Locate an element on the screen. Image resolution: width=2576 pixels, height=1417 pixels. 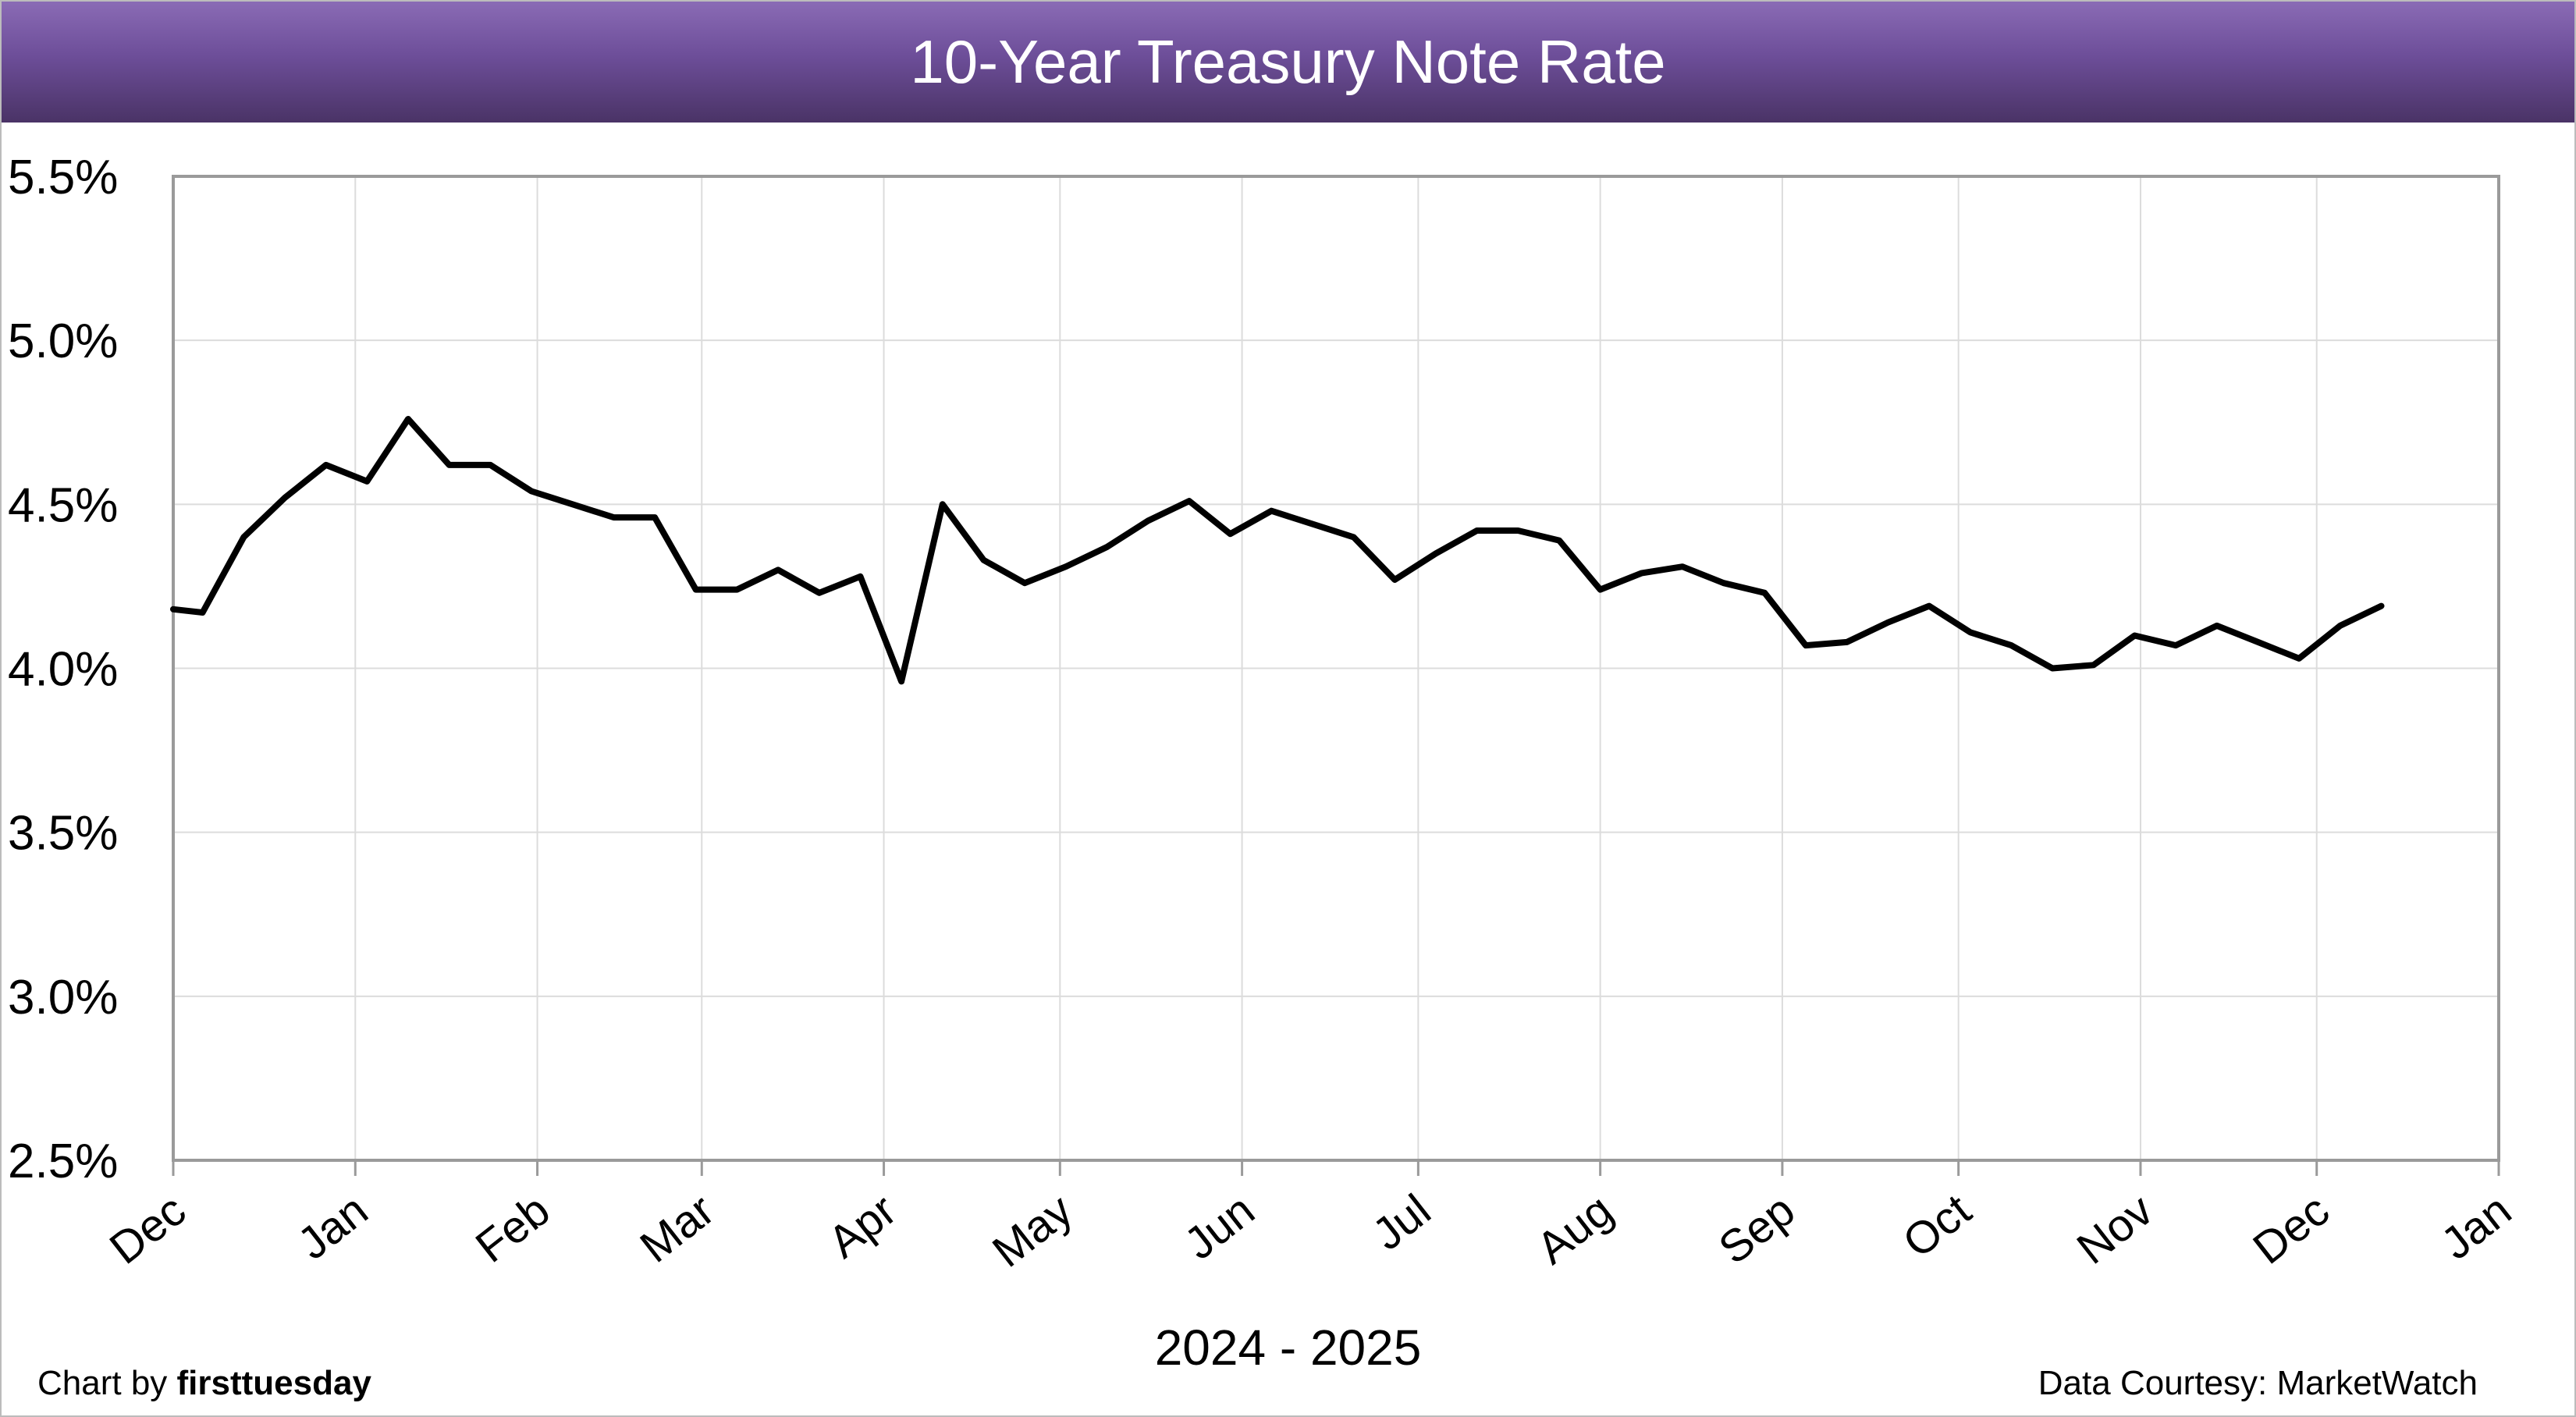
x-tick-label: Sep is located at coordinates (1757, 1229).